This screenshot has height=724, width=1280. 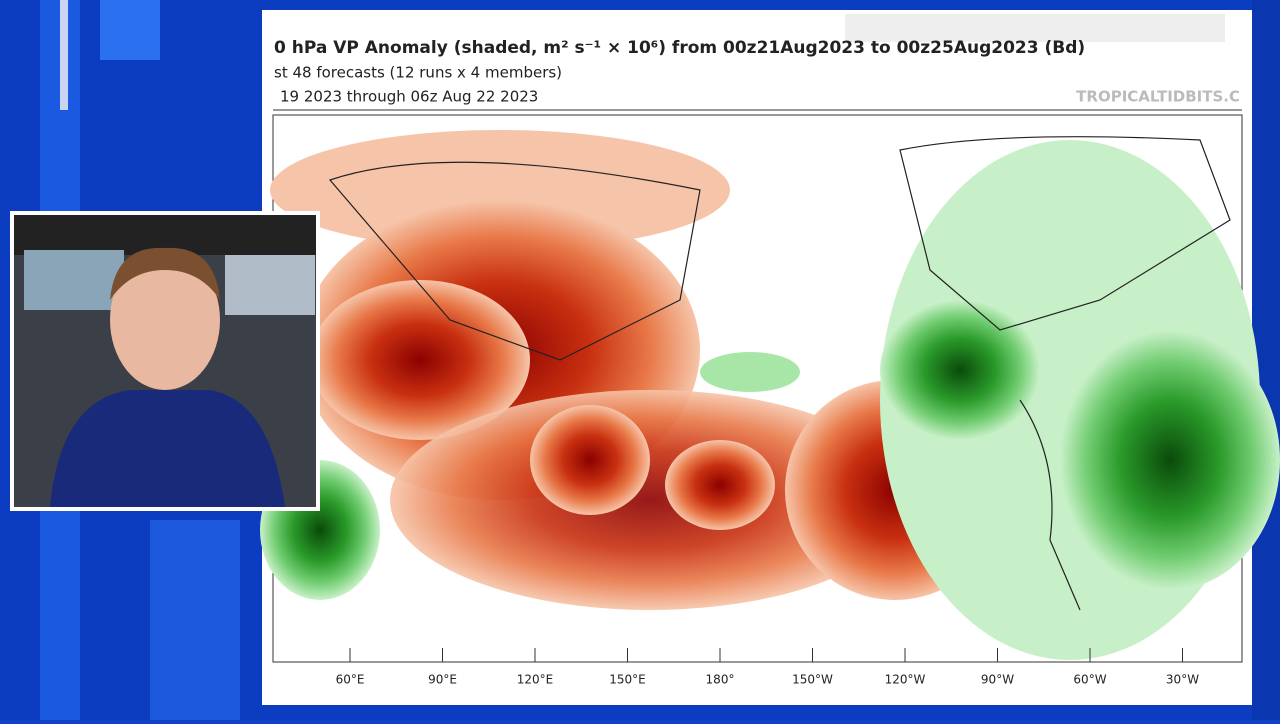 I want to click on credit: TROPICALTIDBITS.C, so click(x=1158, y=97).